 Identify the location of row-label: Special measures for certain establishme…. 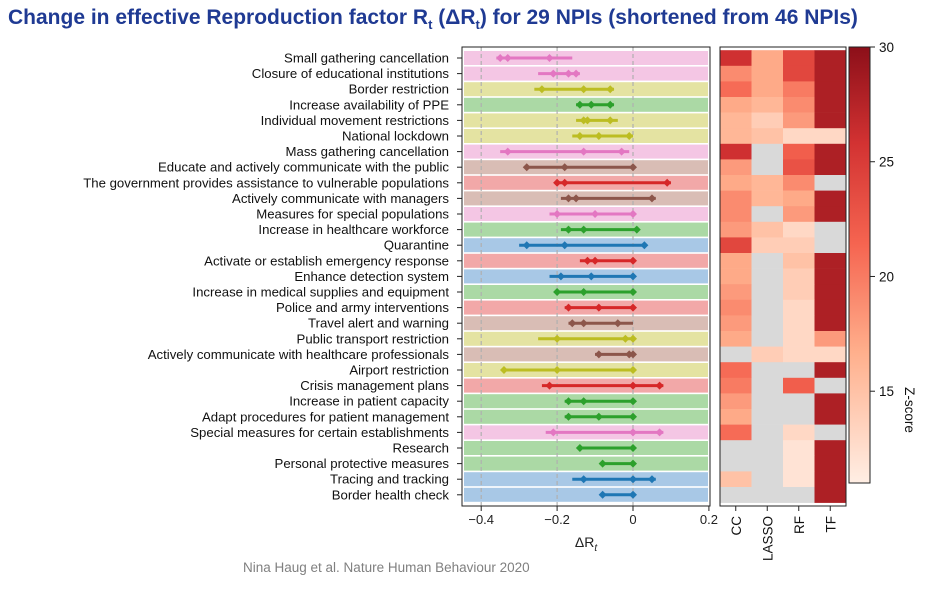
(319, 432).